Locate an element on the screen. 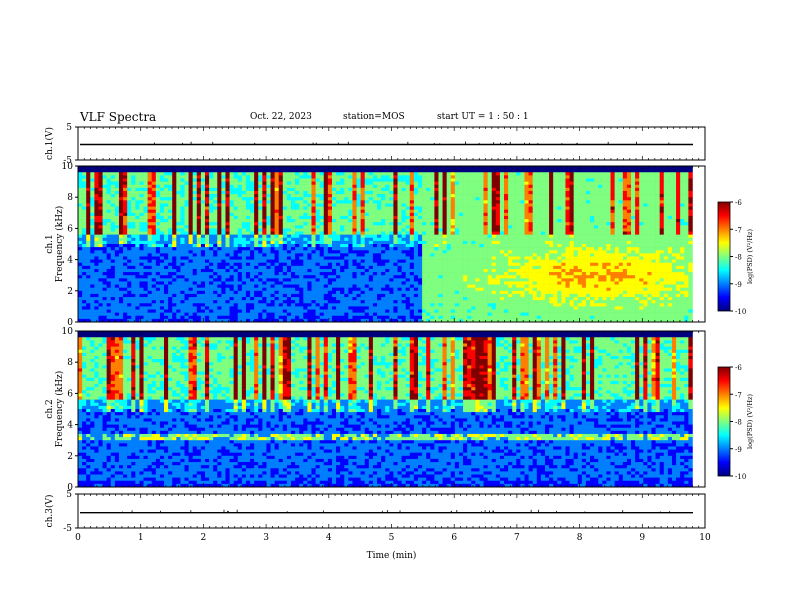 The image size is (792, 612). ch3v-xticks: 0 1 2 3 4 5 6 7 8 9 10 is located at coordinates (393, 518).